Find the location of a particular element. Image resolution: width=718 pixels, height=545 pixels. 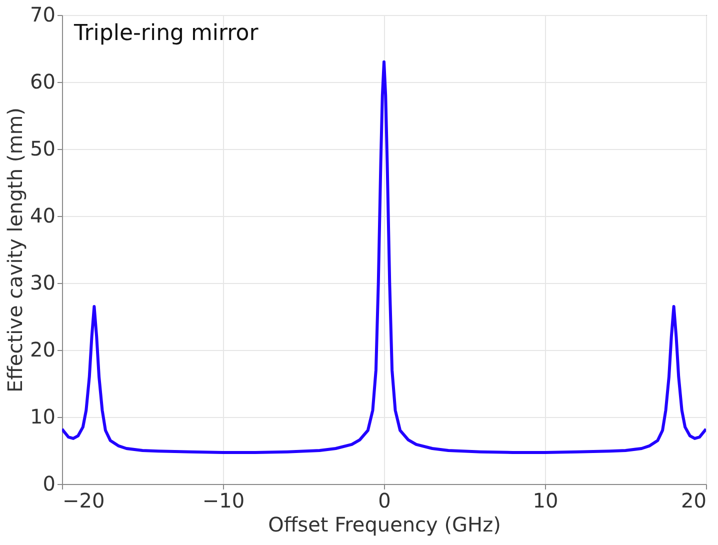

x-tick-label: −20 is located at coordinates (83, 500).